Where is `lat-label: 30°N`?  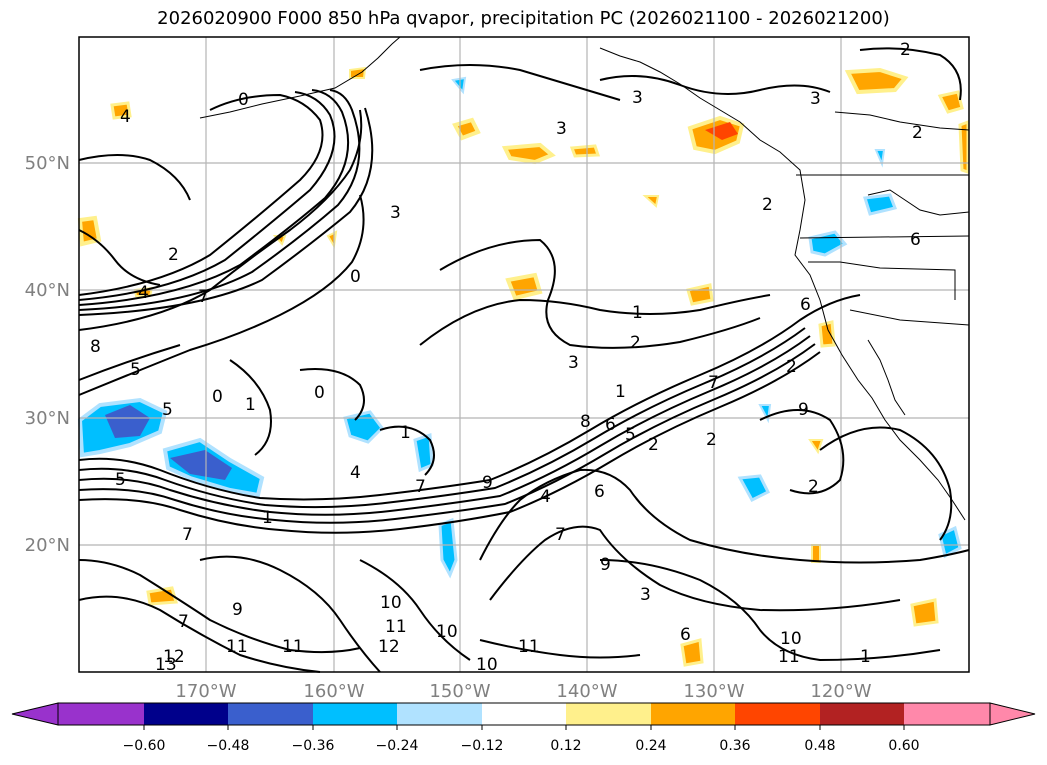 lat-label: 30°N is located at coordinates (47, 418).